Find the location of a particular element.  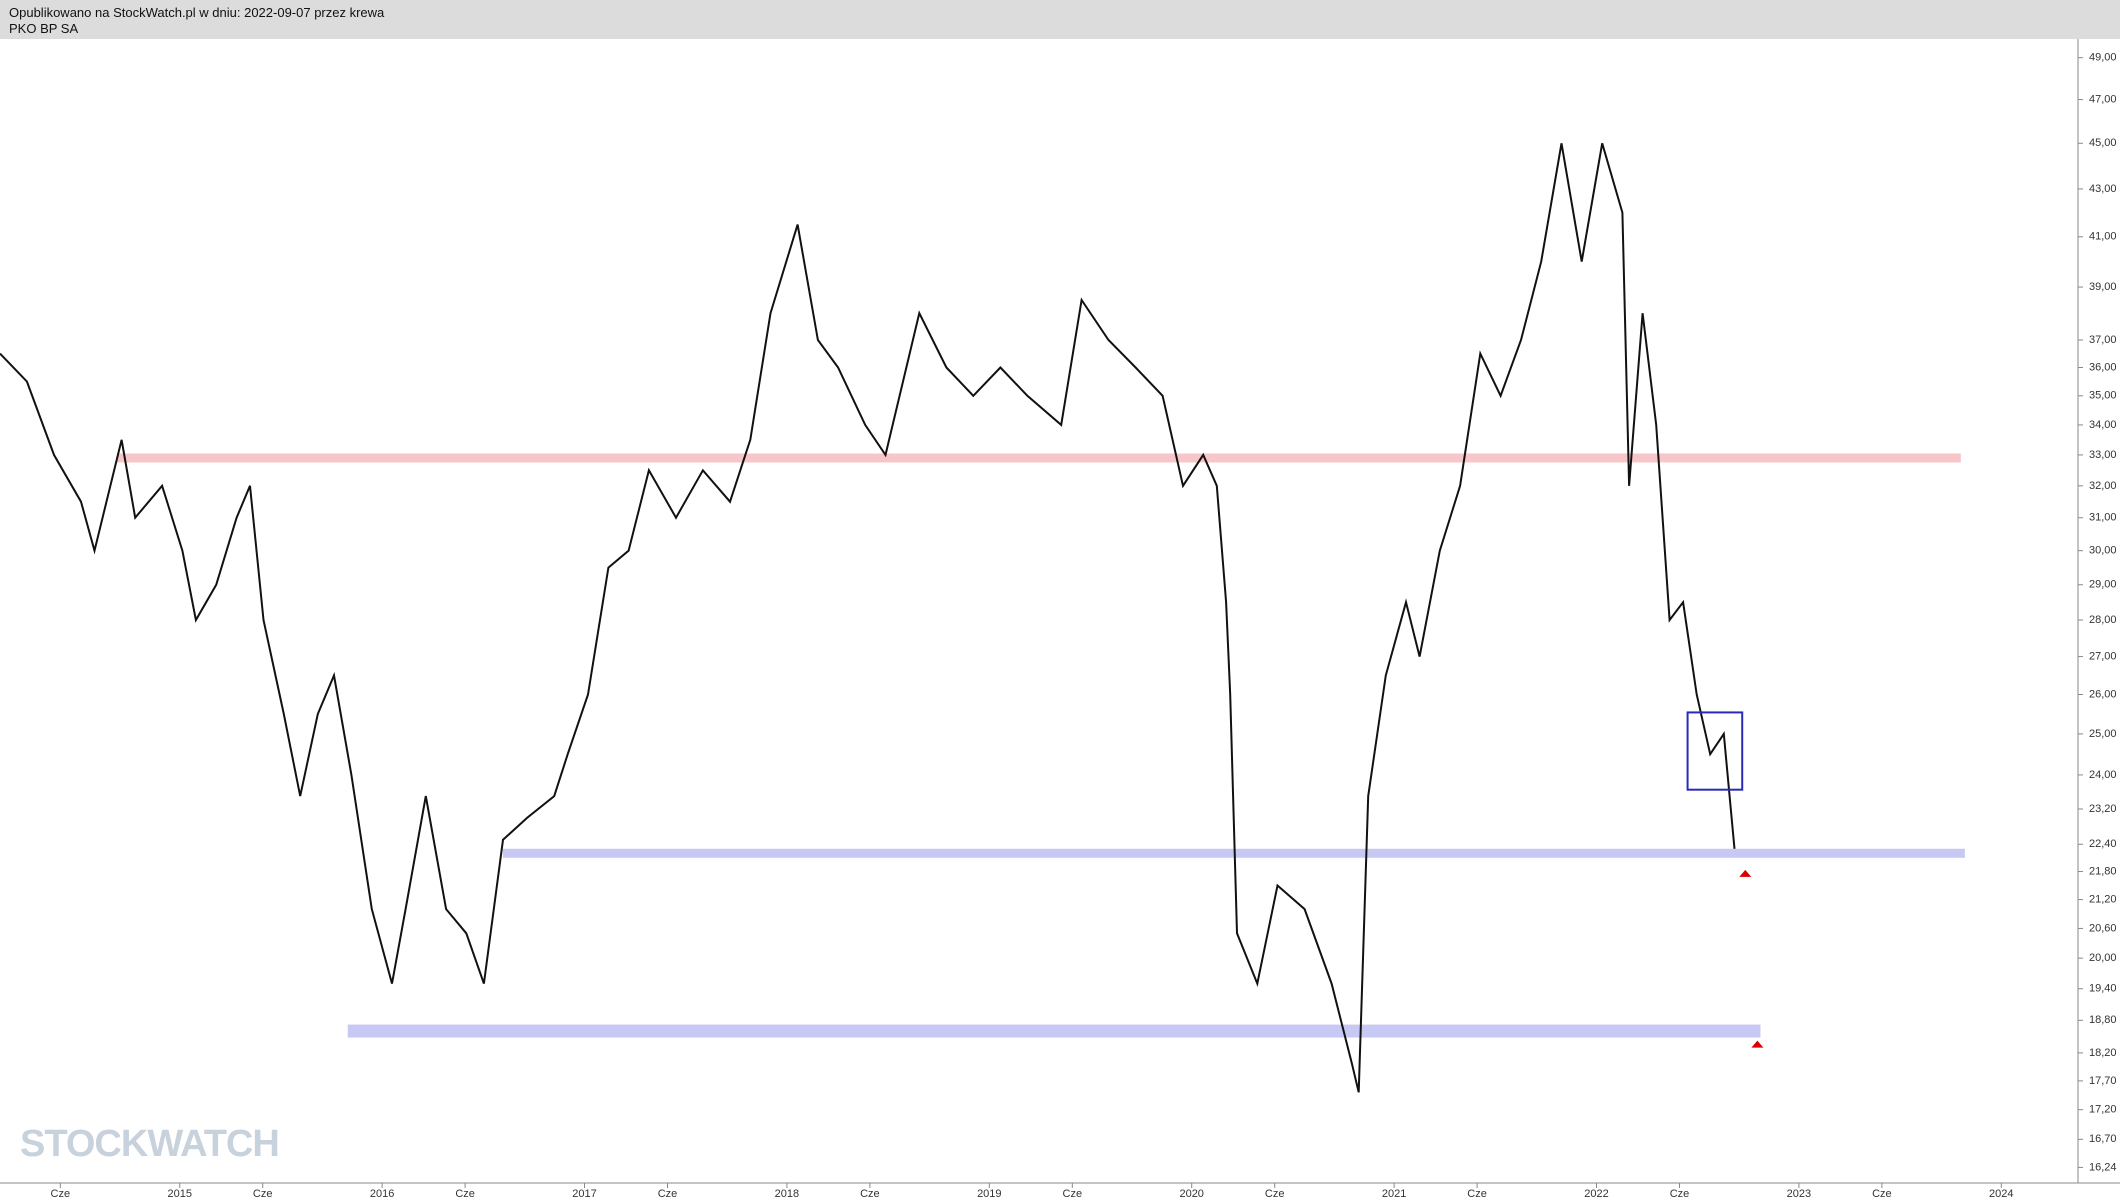

x-tick-label: 2023 is located at coordinates (1799, 1194).